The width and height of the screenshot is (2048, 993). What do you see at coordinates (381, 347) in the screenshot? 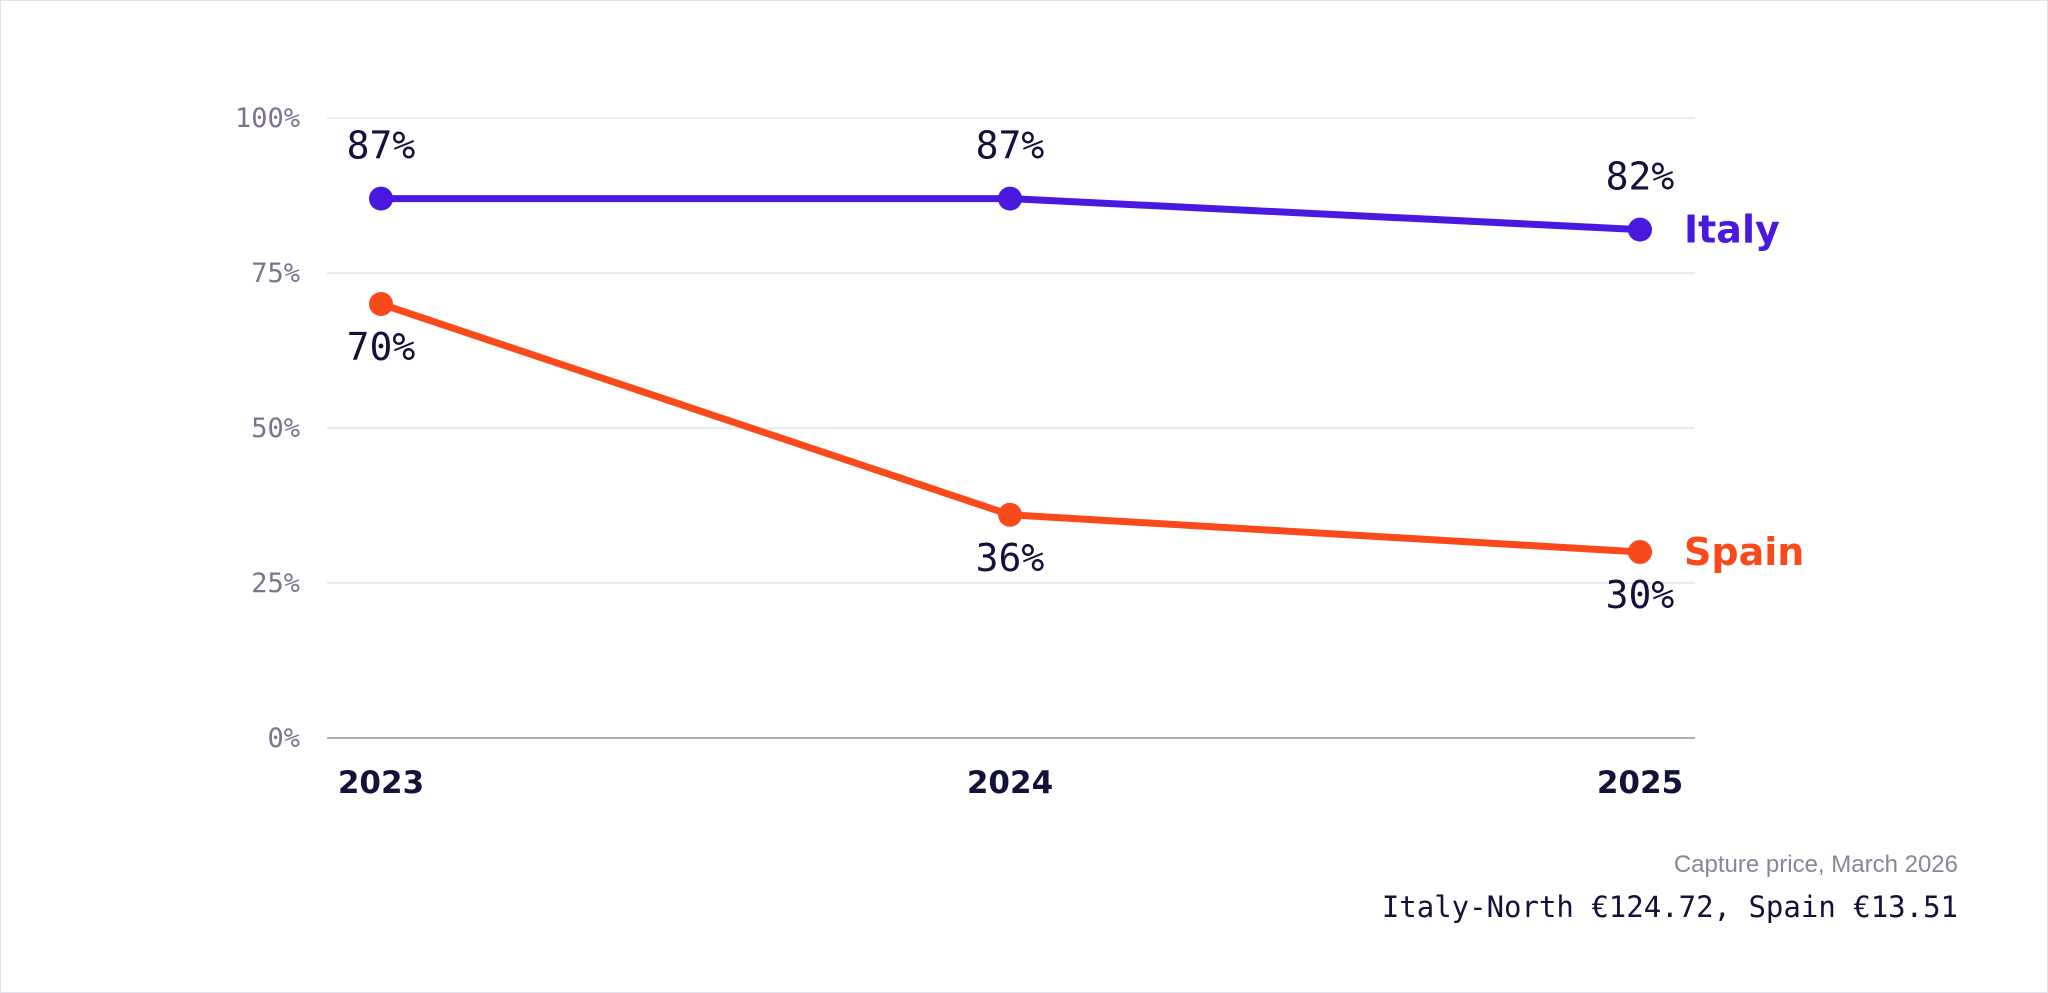
I see `spain-data-label: 70%` at bounding box center [381, 347].